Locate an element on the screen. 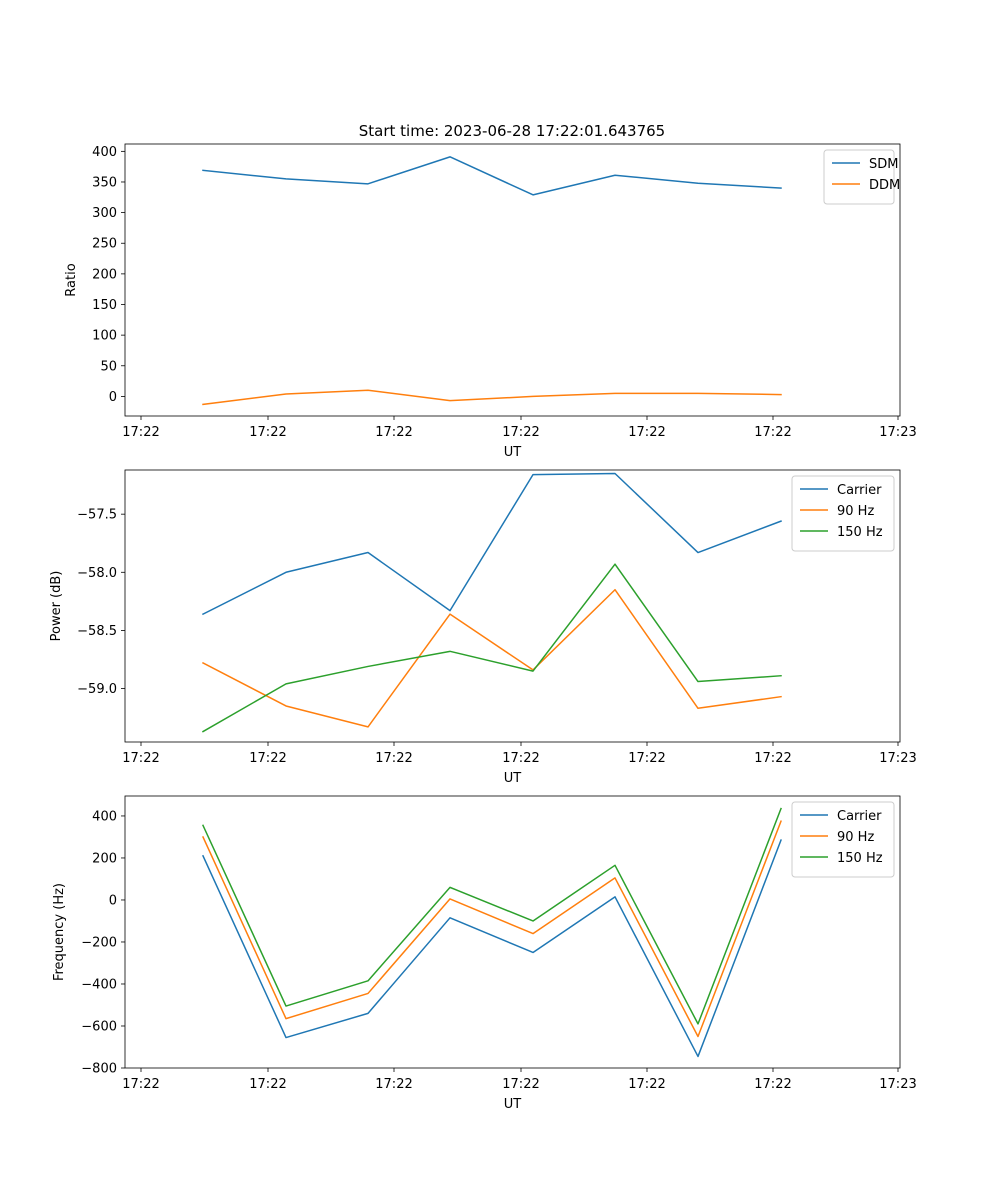 The width and height of the screenshot is (1000, 1200). y-tick-label: −800 is located at coordinates (99, 1069).